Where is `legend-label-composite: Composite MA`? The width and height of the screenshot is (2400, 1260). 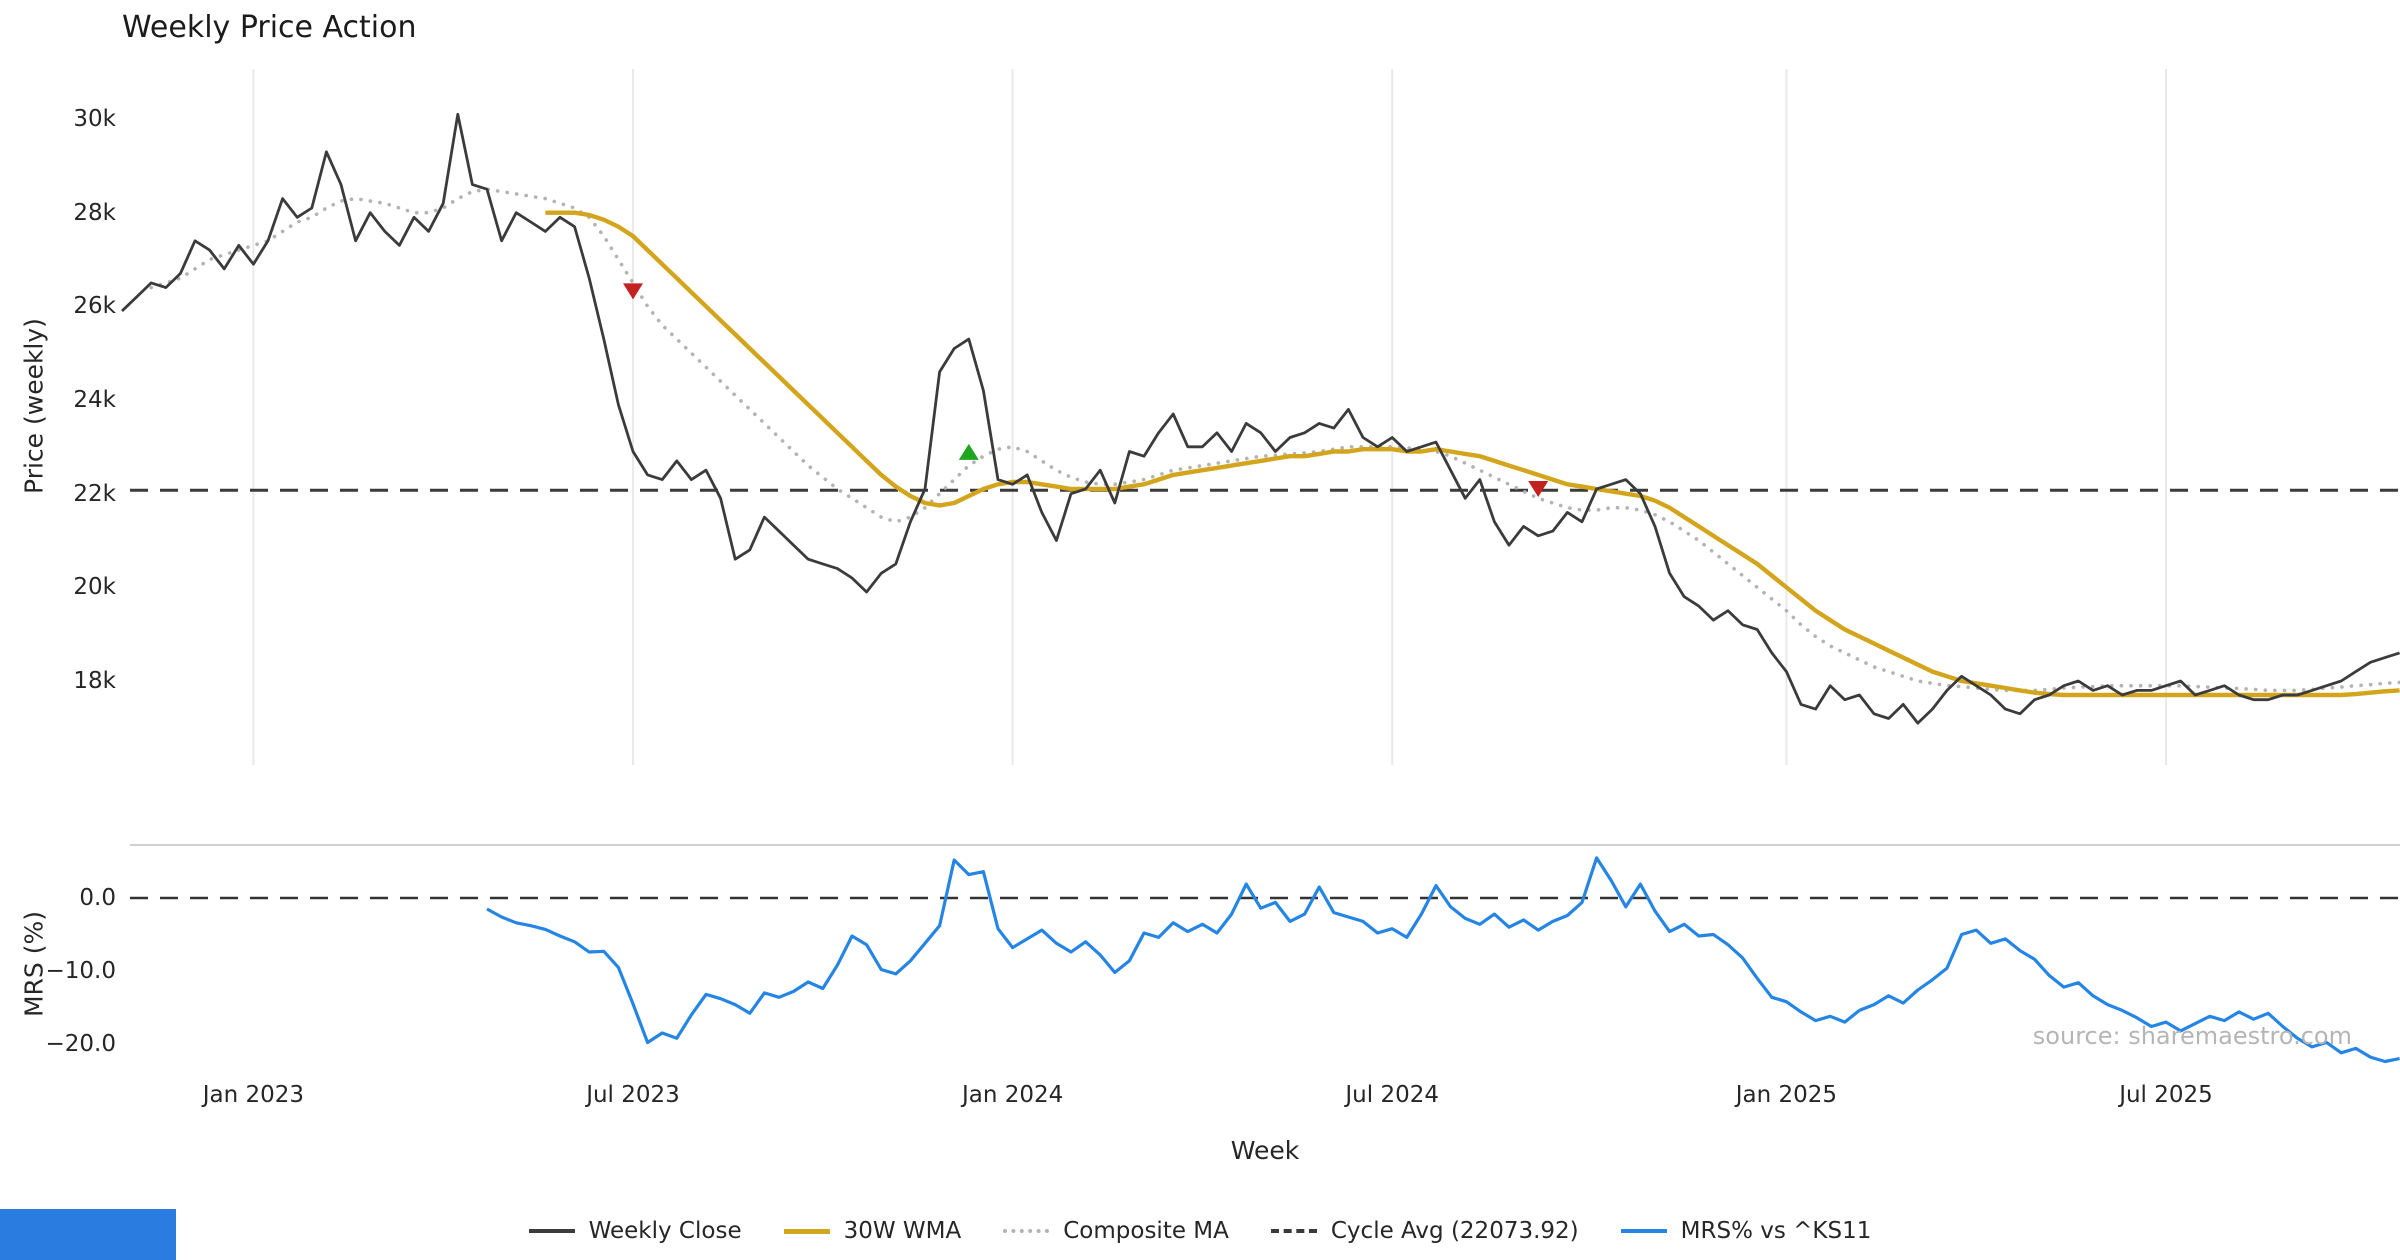
legend-label-composite: Composite MA is located at coordinates (1146, 1231).